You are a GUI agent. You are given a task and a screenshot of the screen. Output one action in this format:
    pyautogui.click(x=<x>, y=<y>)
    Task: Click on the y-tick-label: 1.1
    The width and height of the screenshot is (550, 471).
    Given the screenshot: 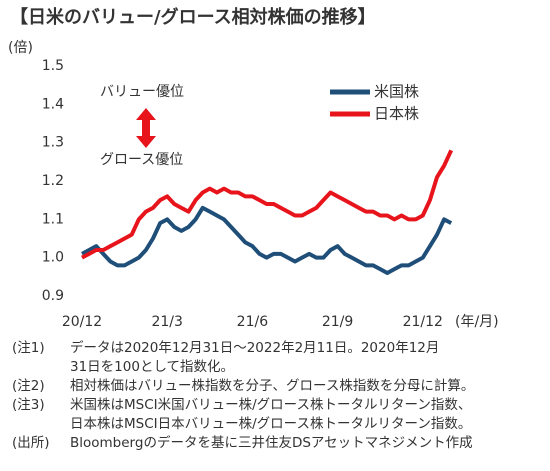 What is the action you would take?
    pyautogui.click(x=53, y=219)
    